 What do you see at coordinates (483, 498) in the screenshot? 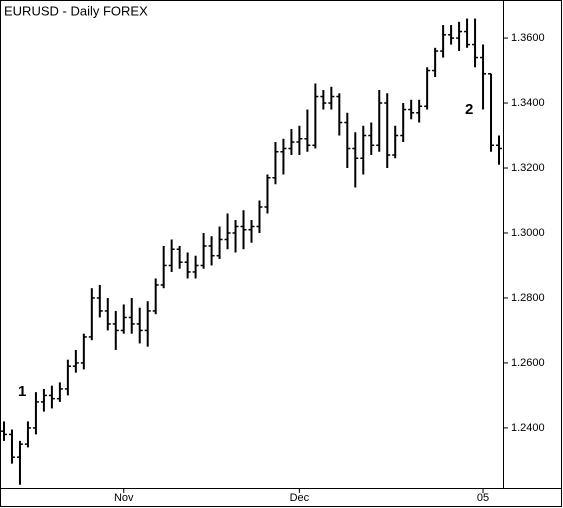
I see `x-tick-label: 05` at bounding box center [483, 498].